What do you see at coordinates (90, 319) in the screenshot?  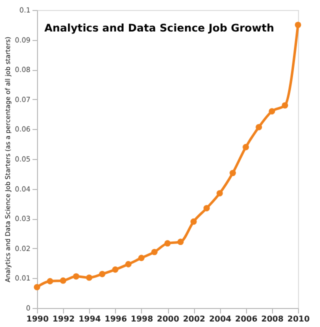 I see `x-tick-label: 1994` at bounding box center [90, 319].